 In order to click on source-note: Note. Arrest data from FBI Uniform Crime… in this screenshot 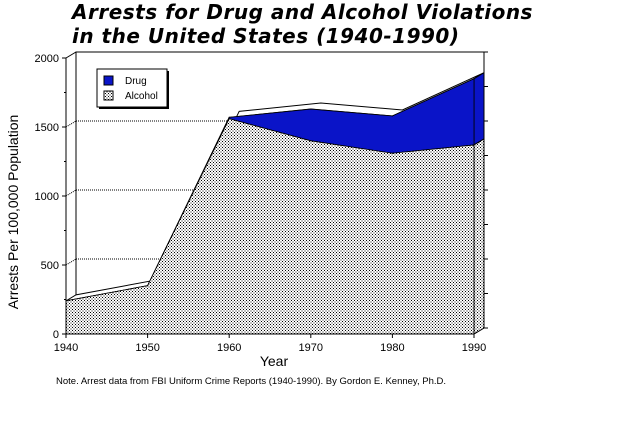, I will do `click(251, 381)`.